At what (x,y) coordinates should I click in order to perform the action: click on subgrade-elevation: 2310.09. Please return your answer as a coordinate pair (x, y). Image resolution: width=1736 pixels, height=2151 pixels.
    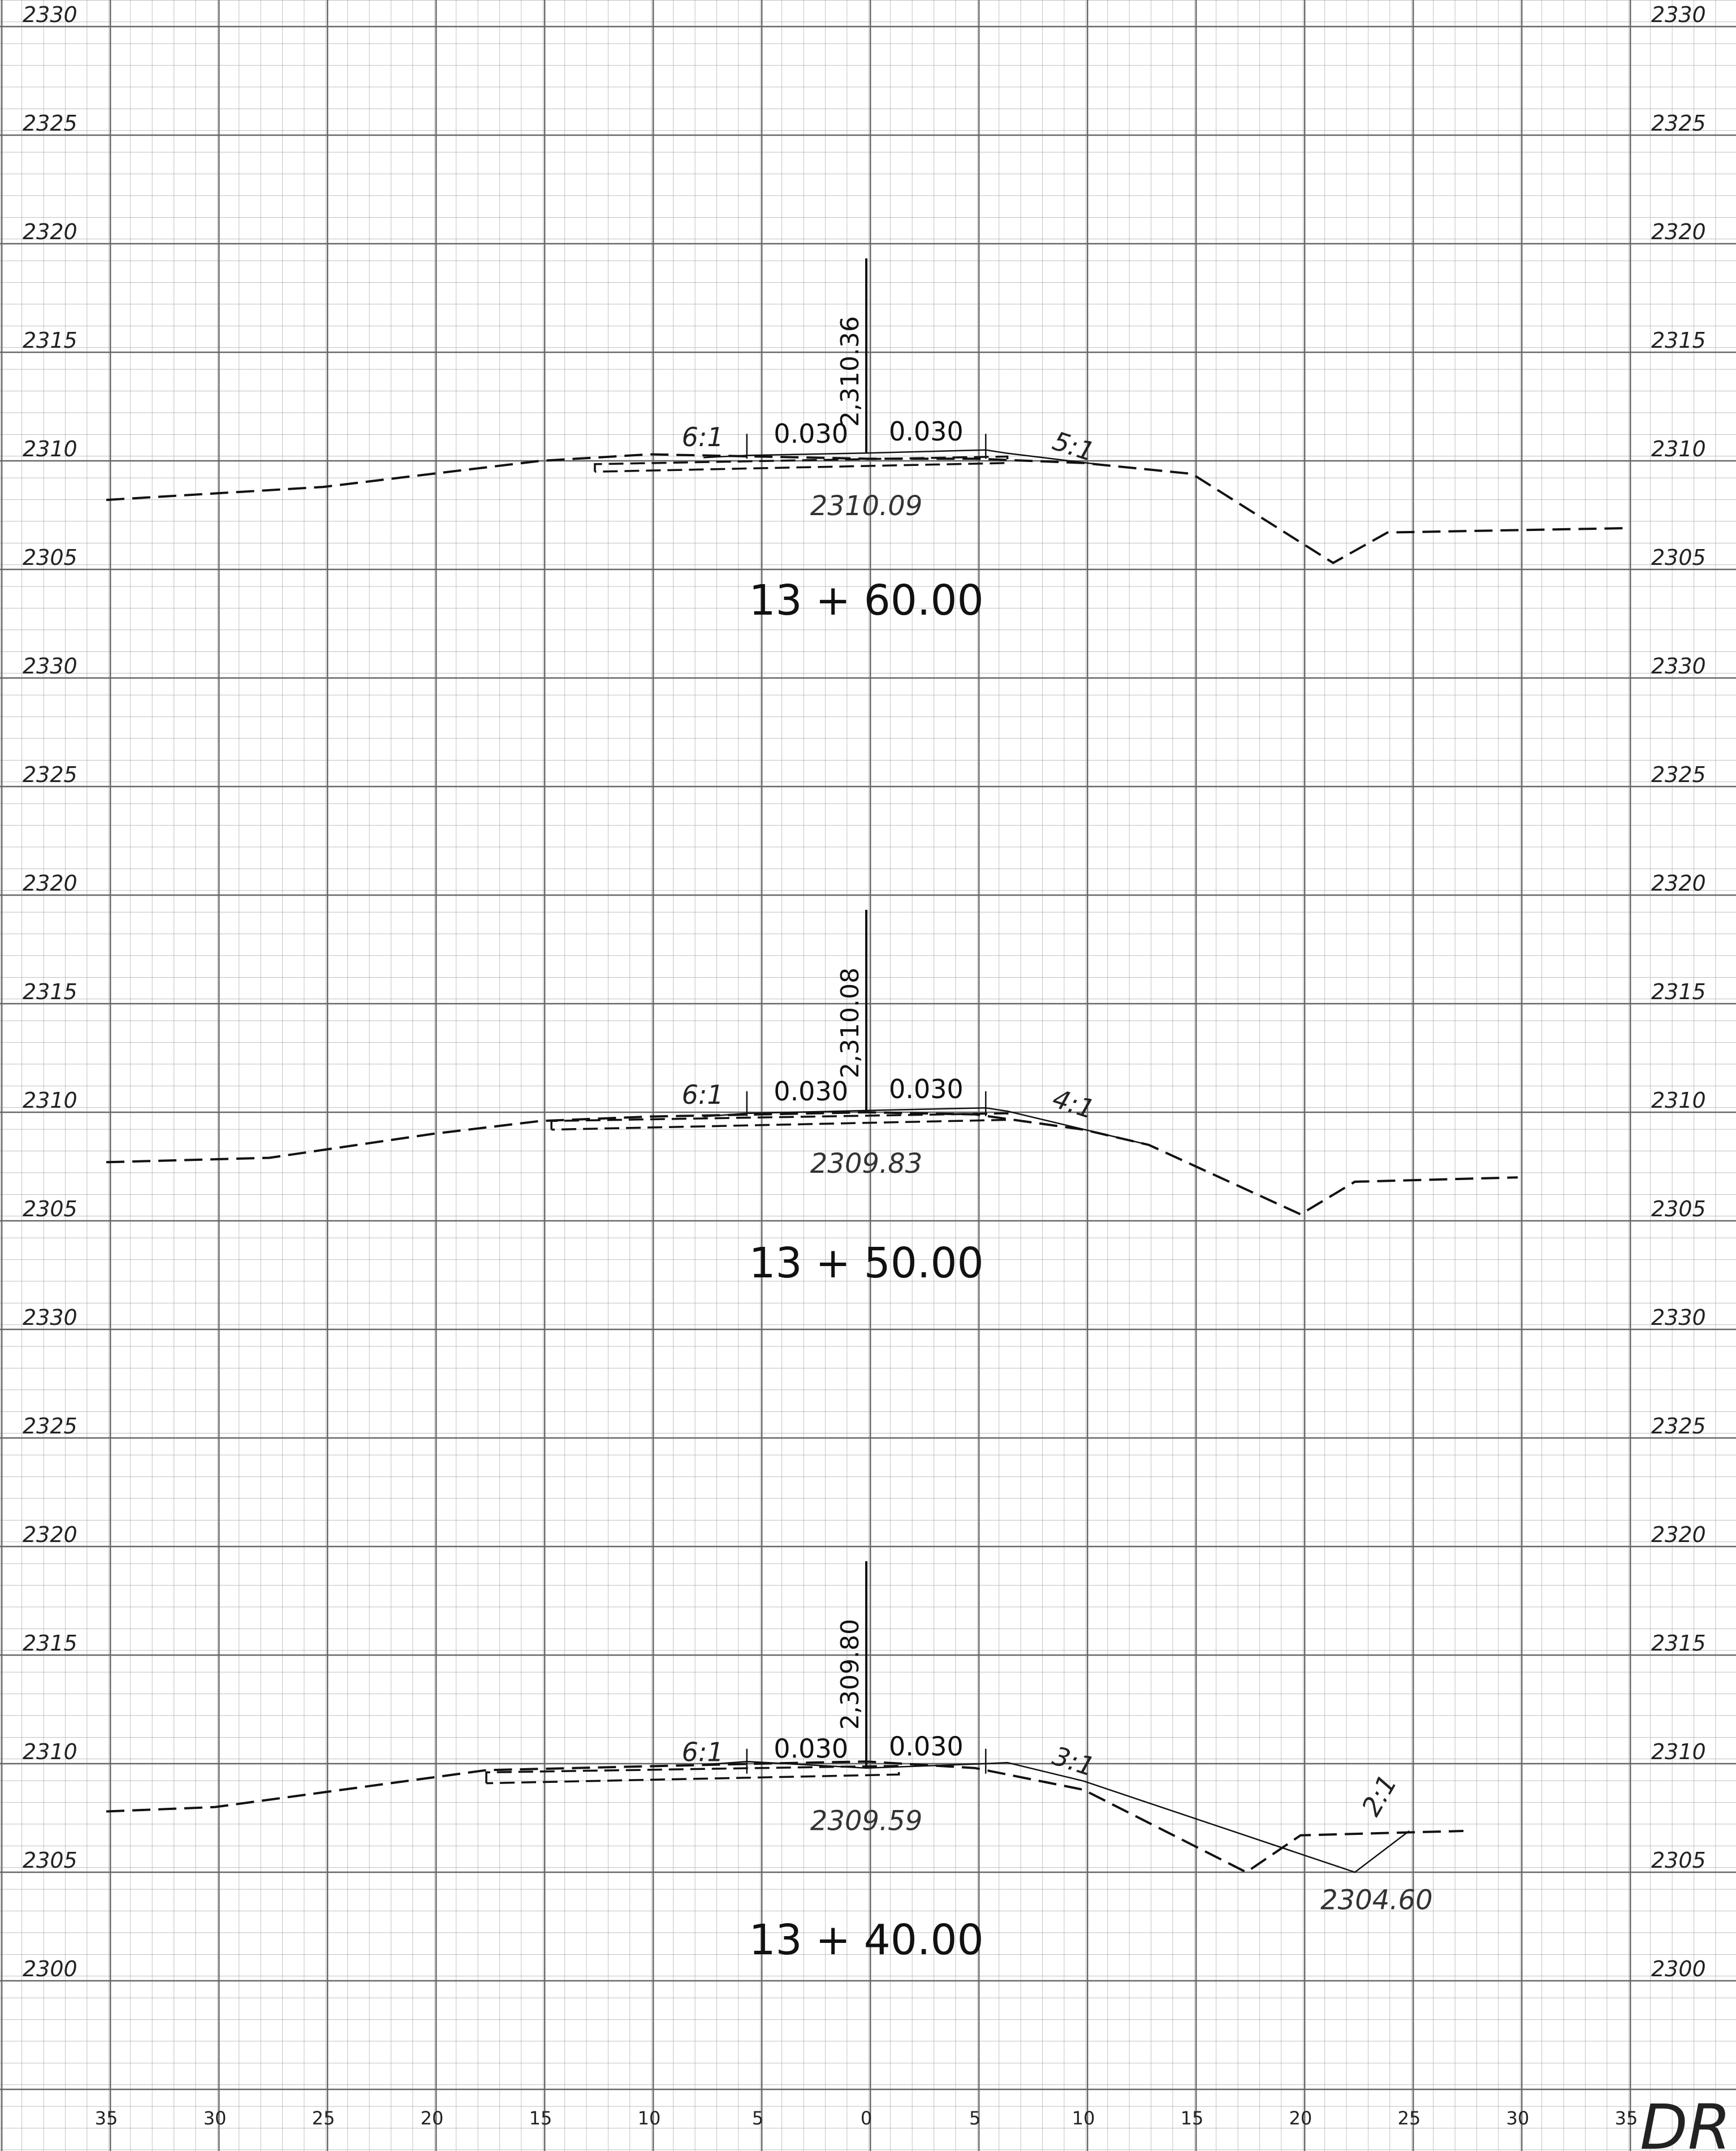
    Looking at the image, I should click on (866, 506).